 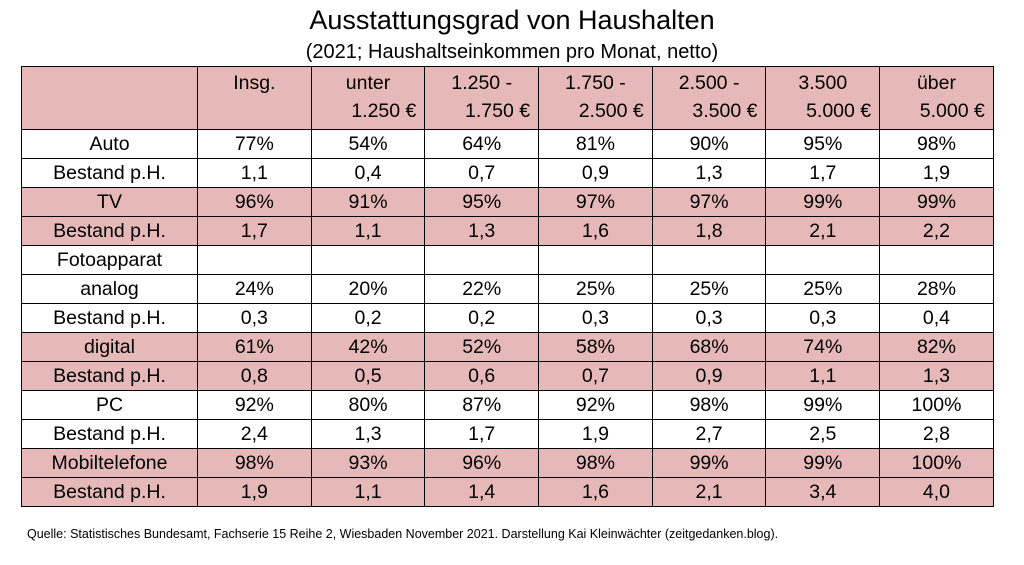 What do you see at coordinates (254, 347) in the screenshot?
I see `table-cell: 61%` at bounding box center [254, 347].